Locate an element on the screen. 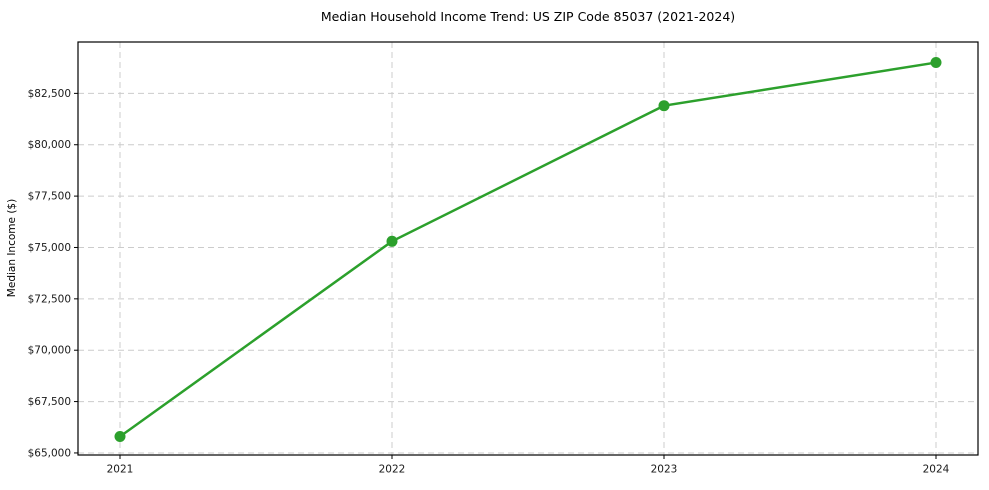  y-tick-label: $70,000 is located at coordinates (49, 351).